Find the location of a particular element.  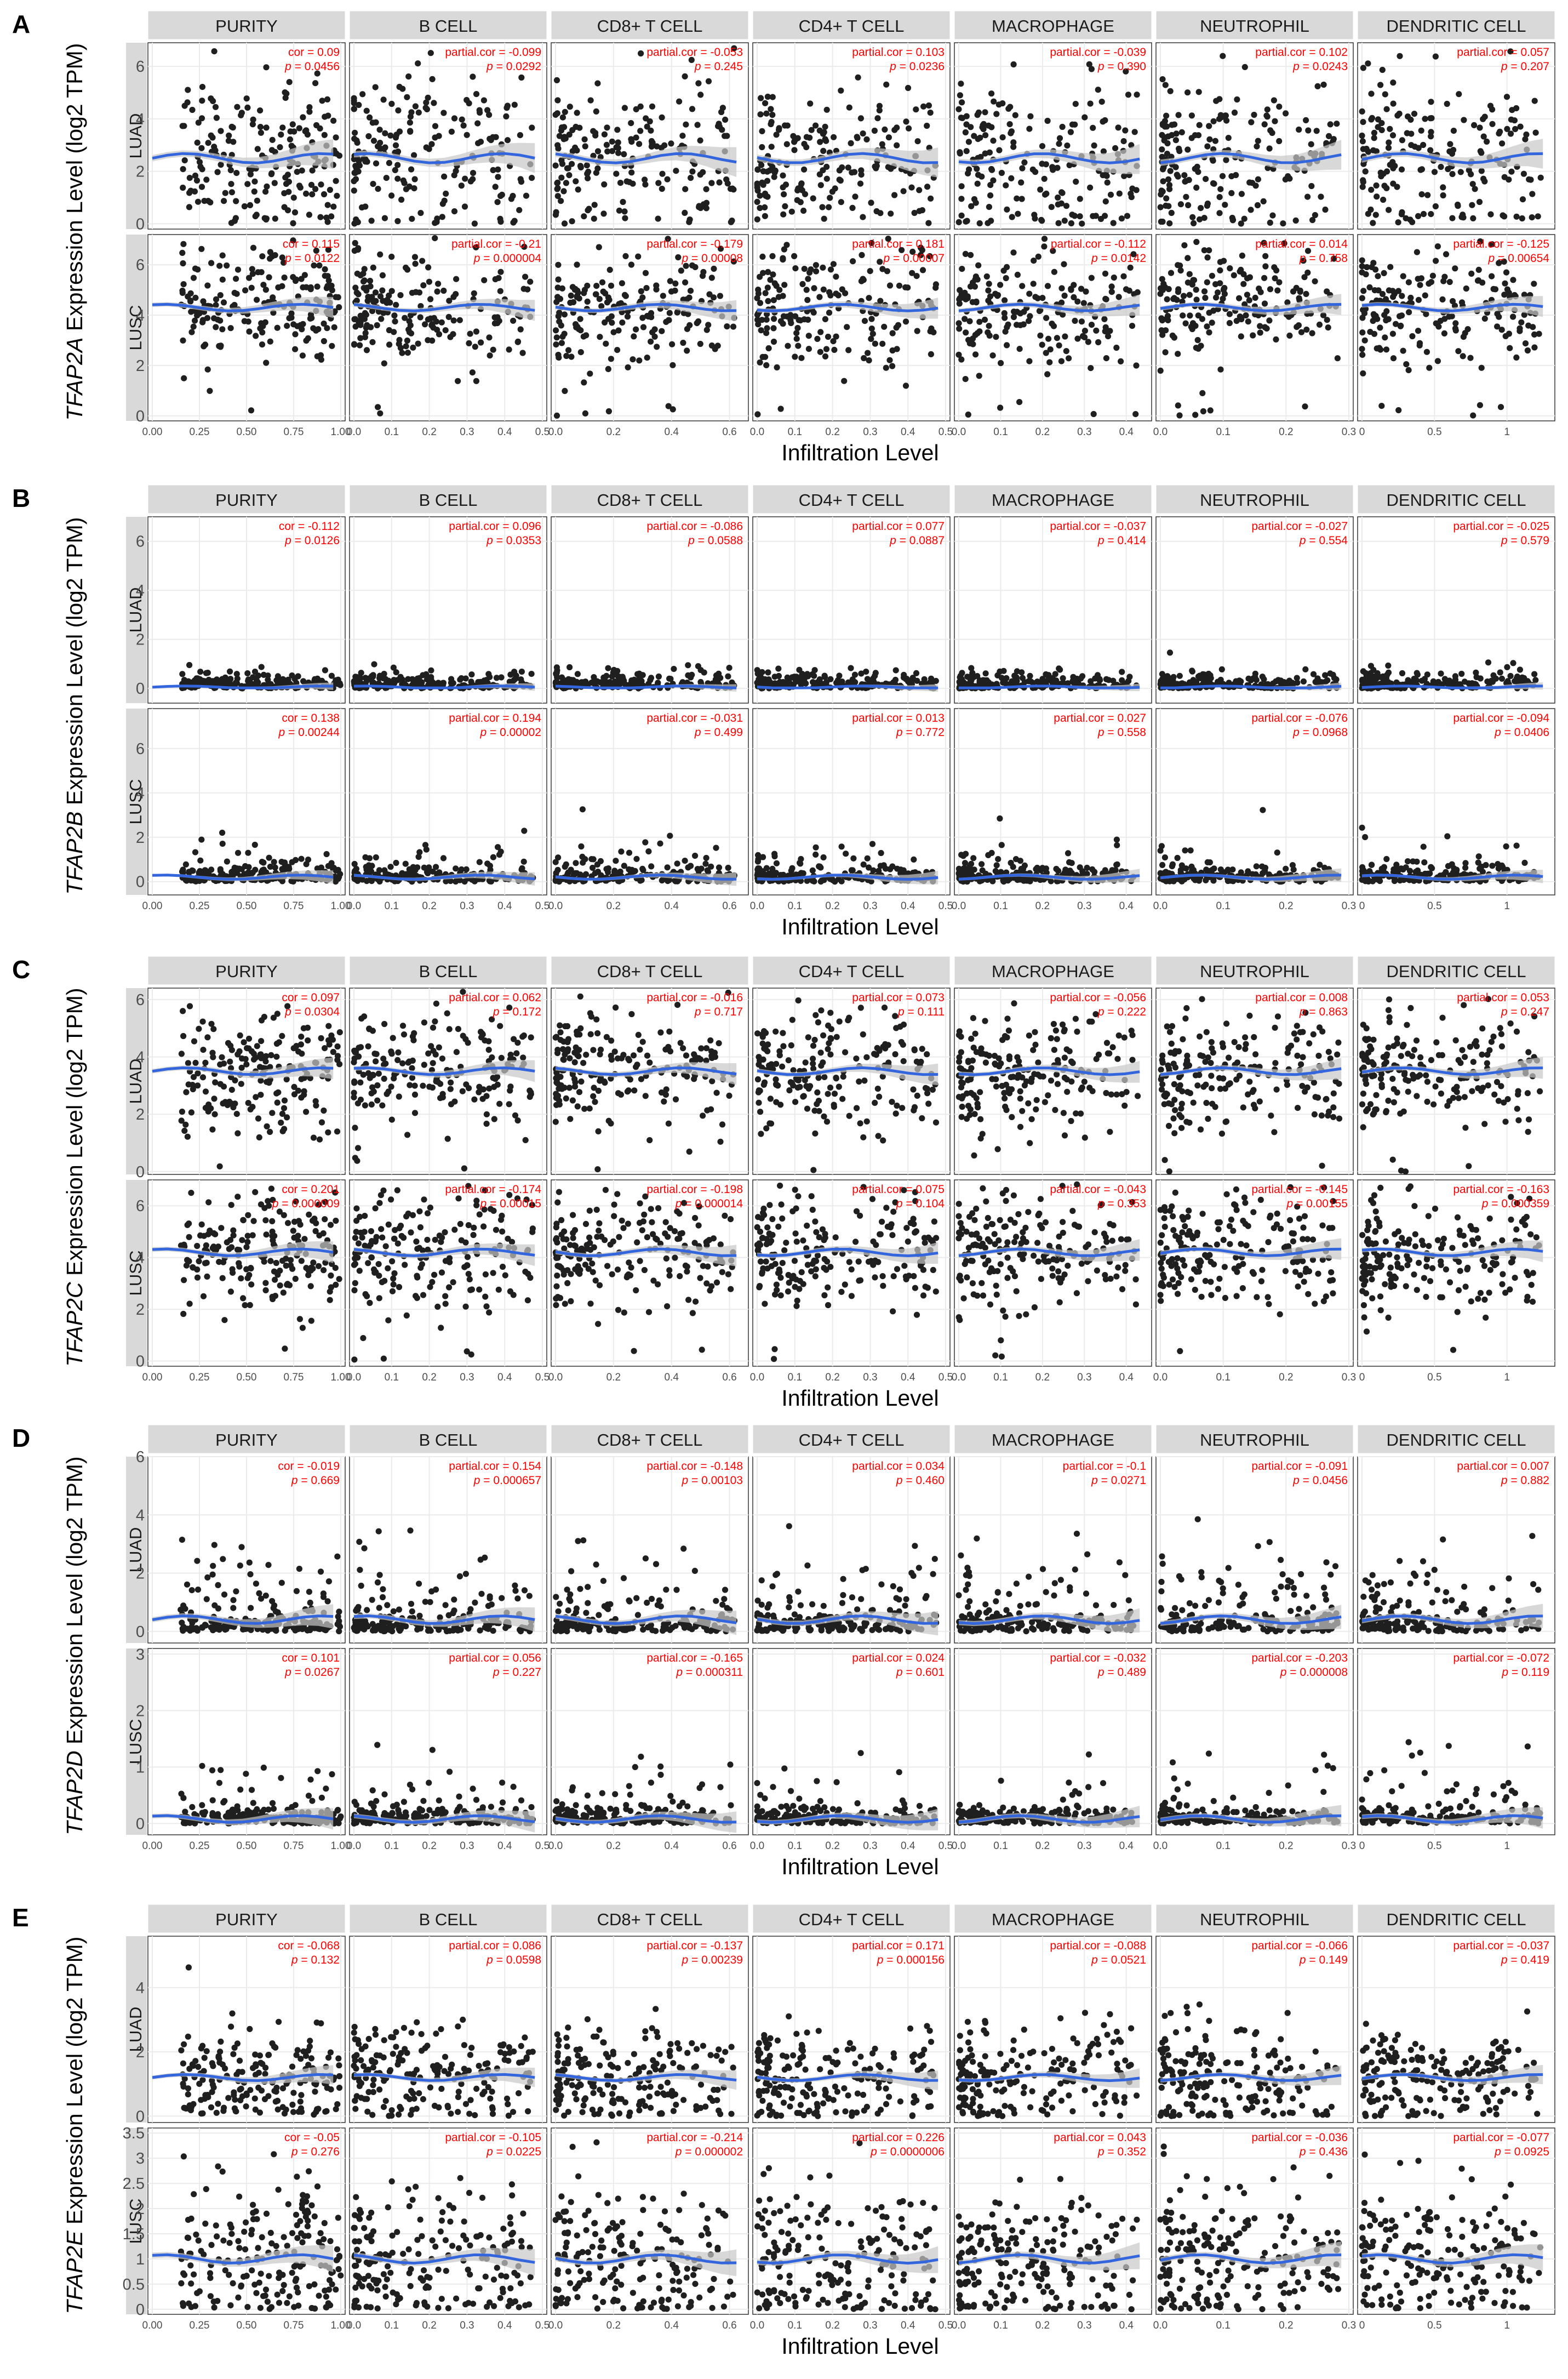

correlation-value: -0.179 is located at coordinates (726, 244).